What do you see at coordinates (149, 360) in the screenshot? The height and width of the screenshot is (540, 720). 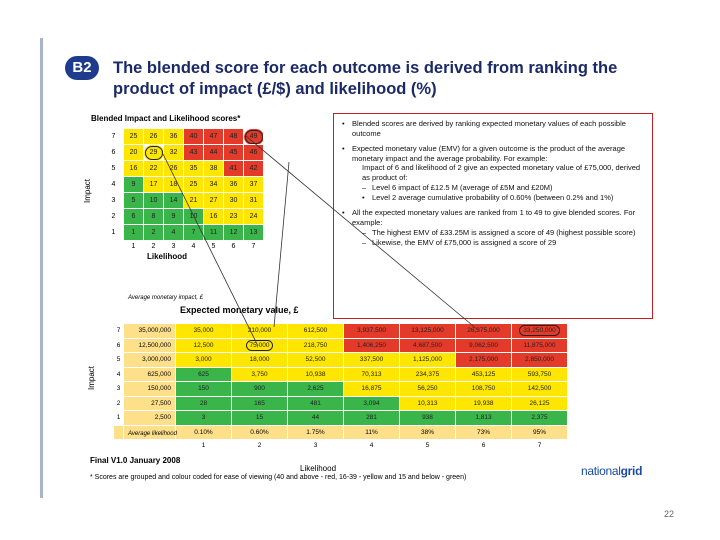 I see `emv-average-impact: 3,000,000` at bounding box center [149, 360].